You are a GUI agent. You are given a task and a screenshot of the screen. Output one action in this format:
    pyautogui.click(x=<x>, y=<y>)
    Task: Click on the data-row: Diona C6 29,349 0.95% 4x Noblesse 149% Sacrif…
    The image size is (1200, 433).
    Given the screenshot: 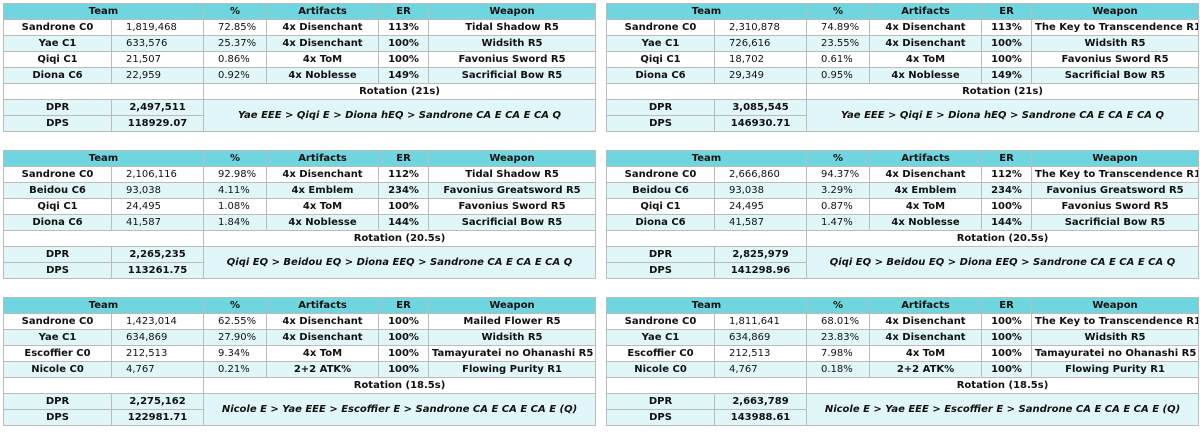 What is the action you would take?
    pyautogui.click(x=903, y=75)
    